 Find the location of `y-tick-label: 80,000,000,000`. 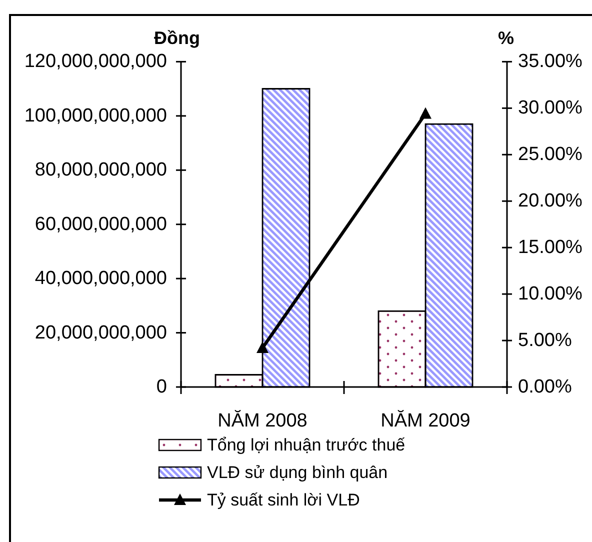

y-tick-label: 80,000,000,000 is located at coordinates (100, 170).